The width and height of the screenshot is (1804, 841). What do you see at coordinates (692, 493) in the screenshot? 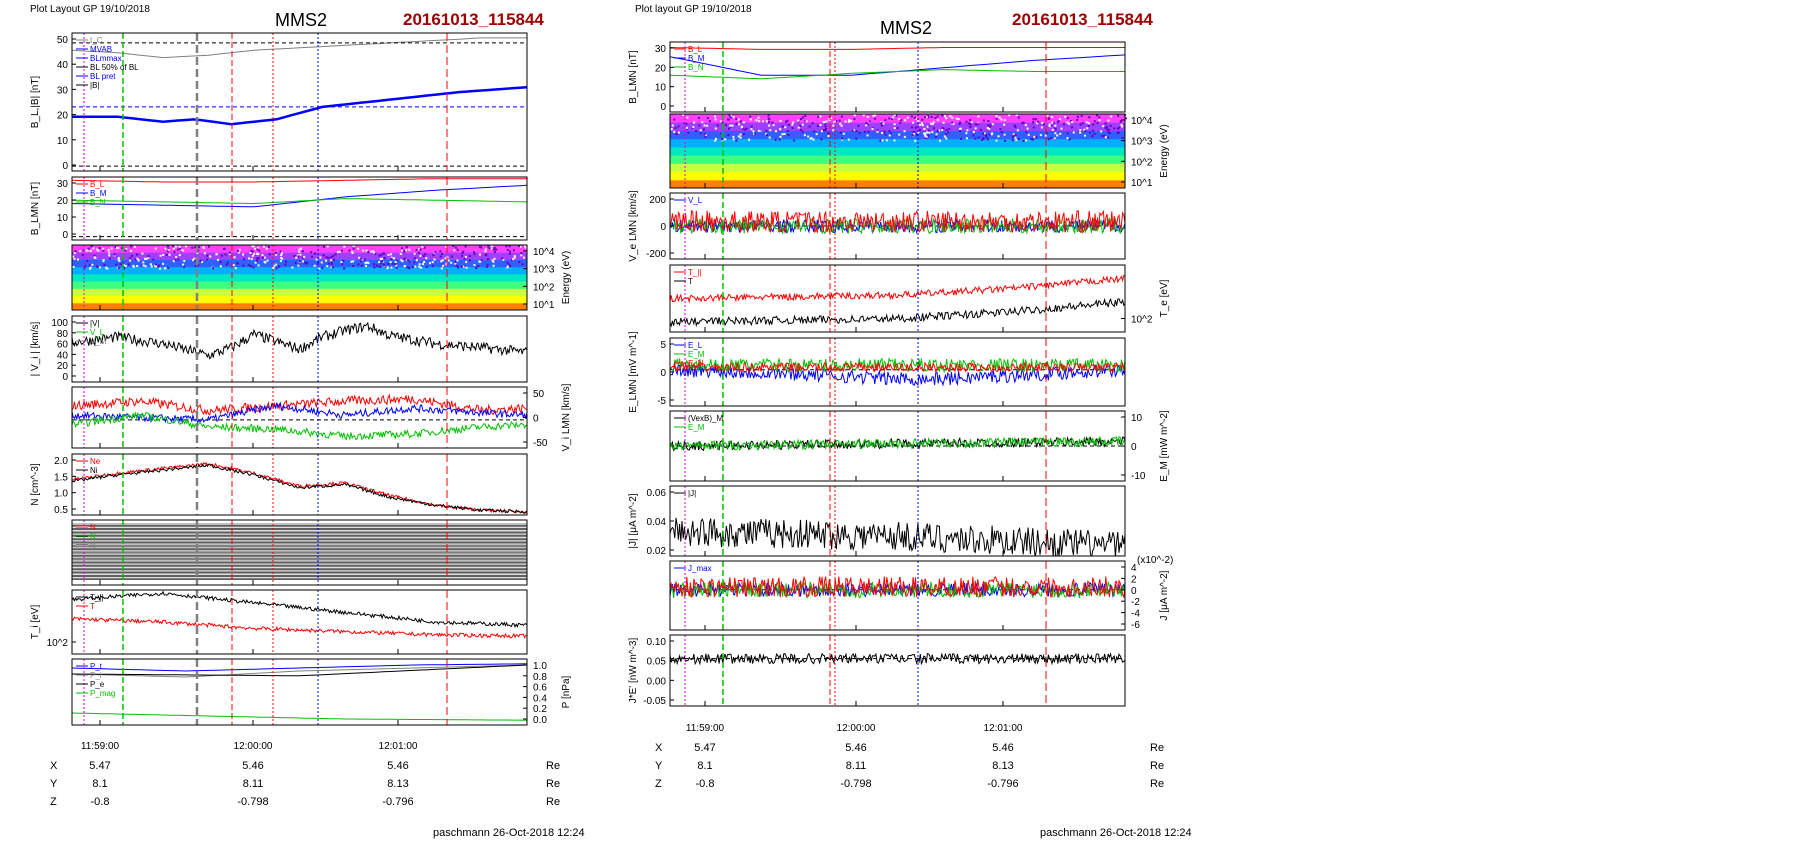
I see `legend-label: |J|` at bounding box center [692, 493].